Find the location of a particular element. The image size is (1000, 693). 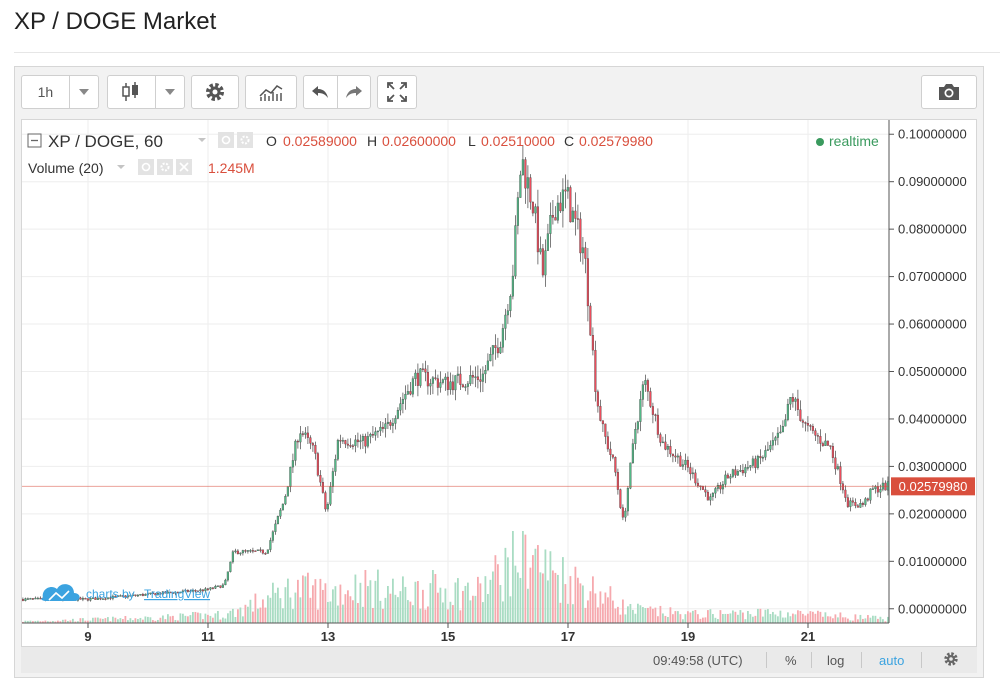

fullscreen-icon is located at coordinates (397, 92).